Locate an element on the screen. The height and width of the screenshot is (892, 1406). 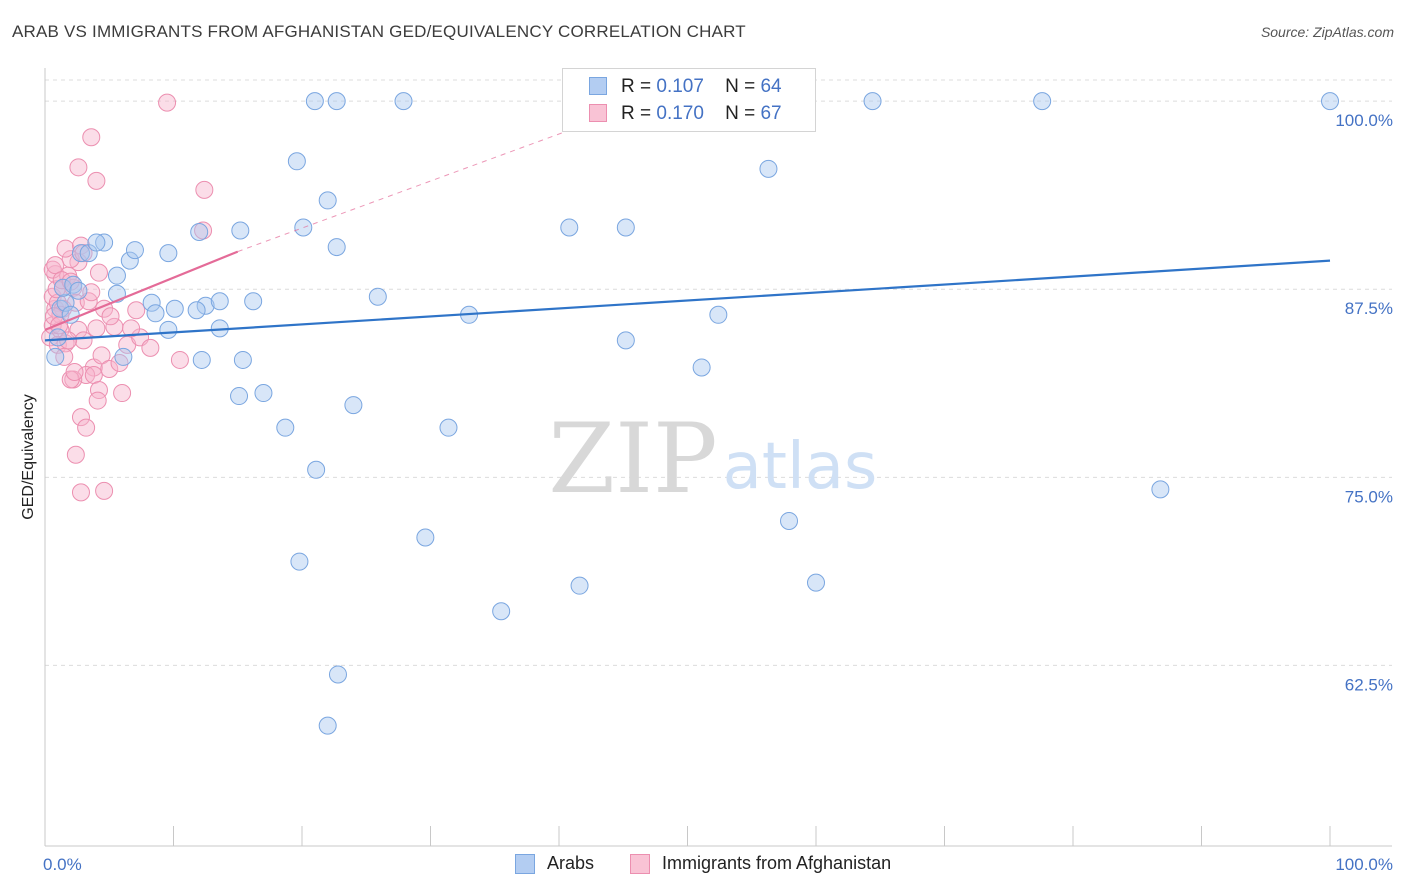
watermark: ZIP atlas is located at coordinates (712, 459).